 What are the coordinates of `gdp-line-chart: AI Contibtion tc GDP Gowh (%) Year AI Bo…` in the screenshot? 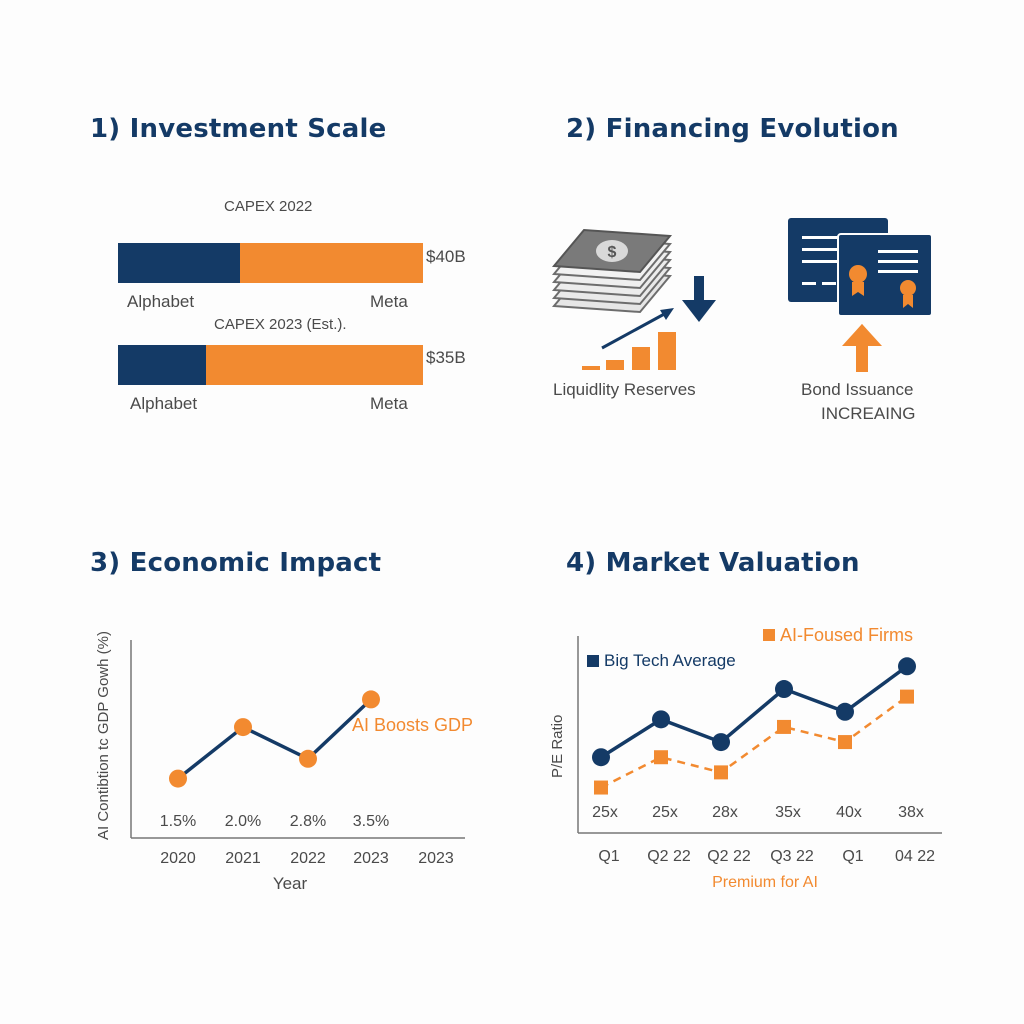 It's located at (284, 762).